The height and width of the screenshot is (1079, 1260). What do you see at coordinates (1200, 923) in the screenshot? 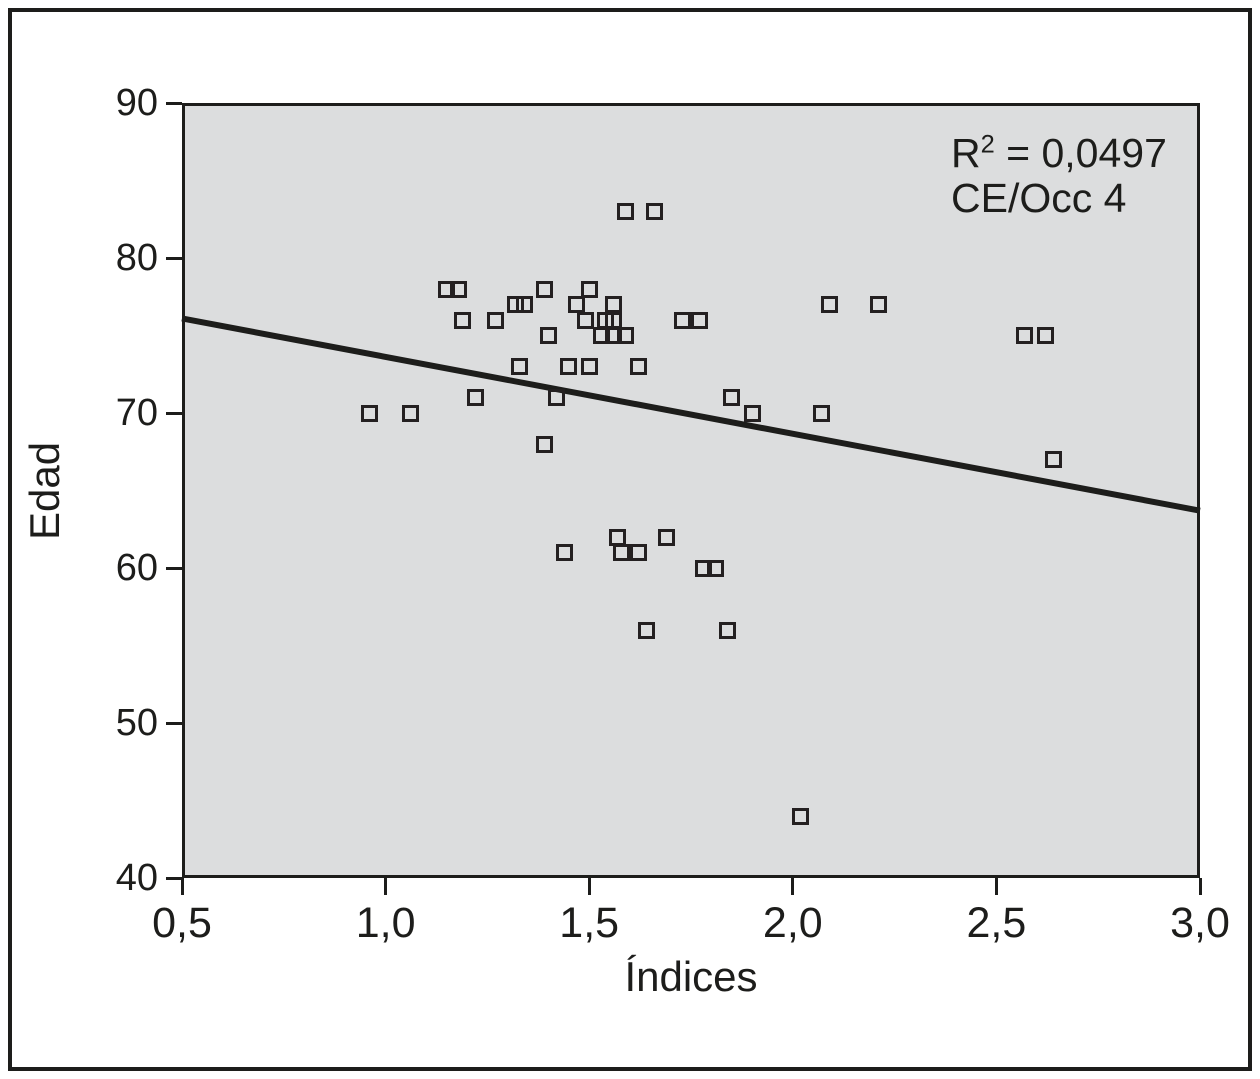
I see `x-tick-label: 3,0` at bounding box center [1200, 923].